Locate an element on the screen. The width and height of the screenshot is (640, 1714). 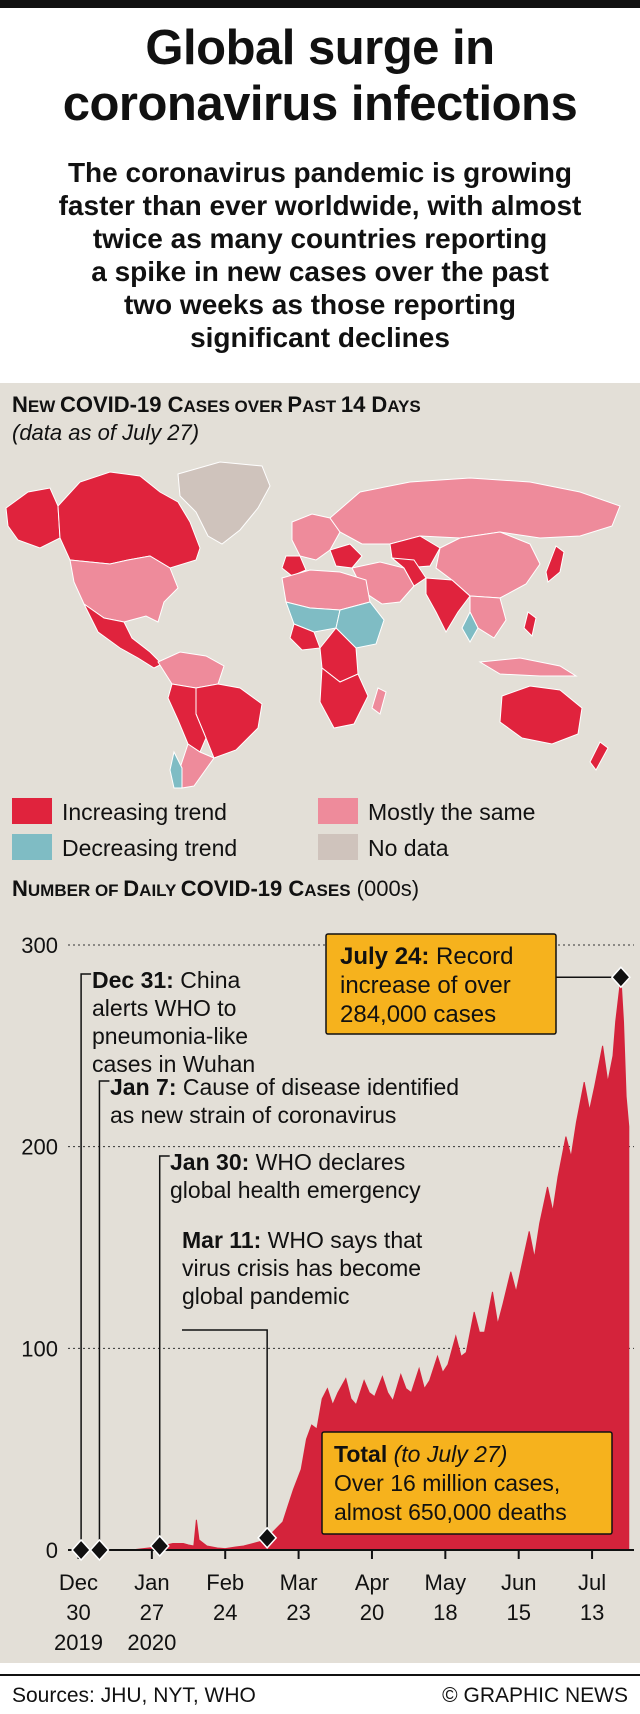
map-region-southern-africa is located at coordinates (344, 698).